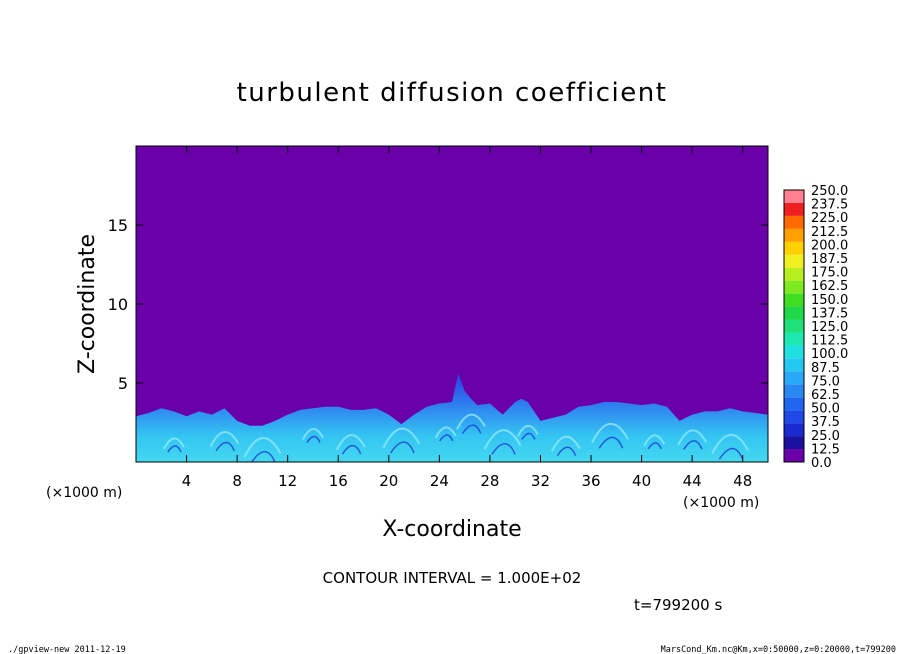  What do you see at coordinates (825, 368) in the screenshot?
I see `colorbar-label: 87.5` at bounding box center [825, 368].